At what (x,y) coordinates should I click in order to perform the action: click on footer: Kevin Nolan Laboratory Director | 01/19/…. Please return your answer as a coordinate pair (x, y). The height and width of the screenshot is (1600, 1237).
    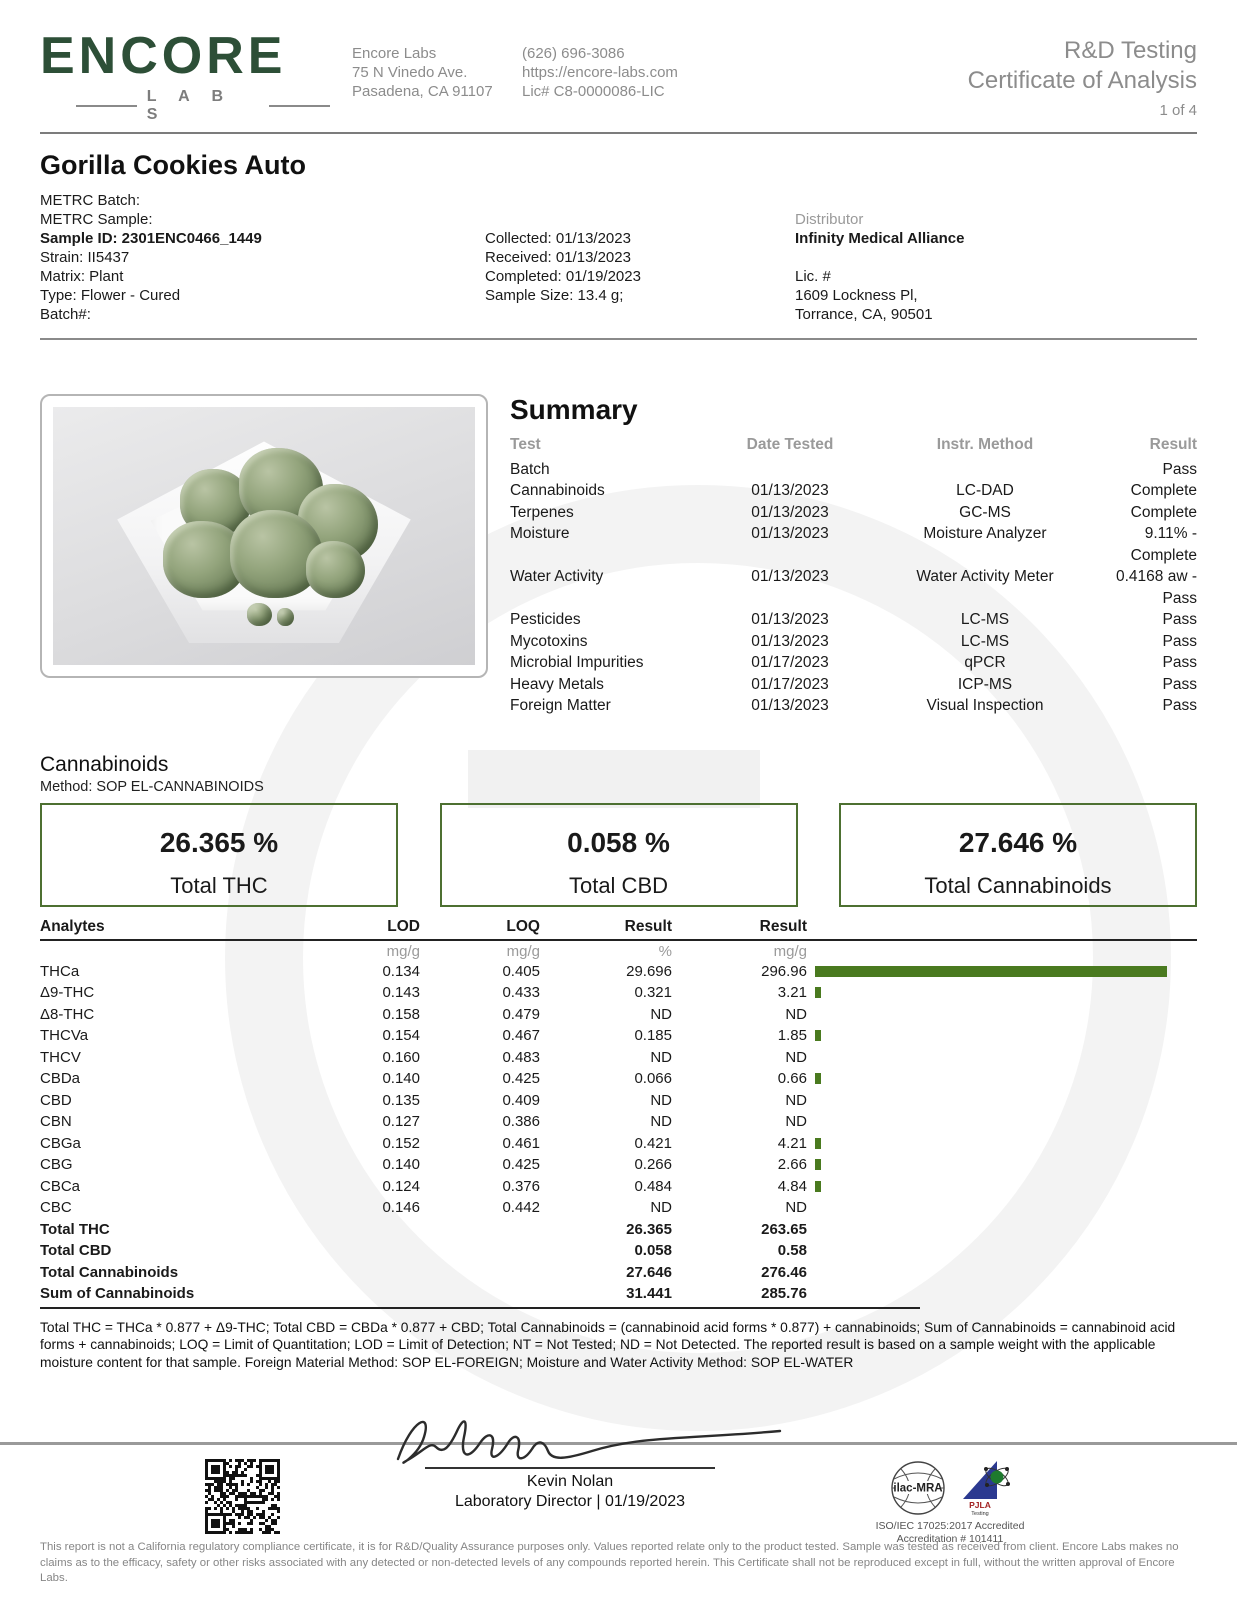
    Looking at the image, I should click on (618, 1502).